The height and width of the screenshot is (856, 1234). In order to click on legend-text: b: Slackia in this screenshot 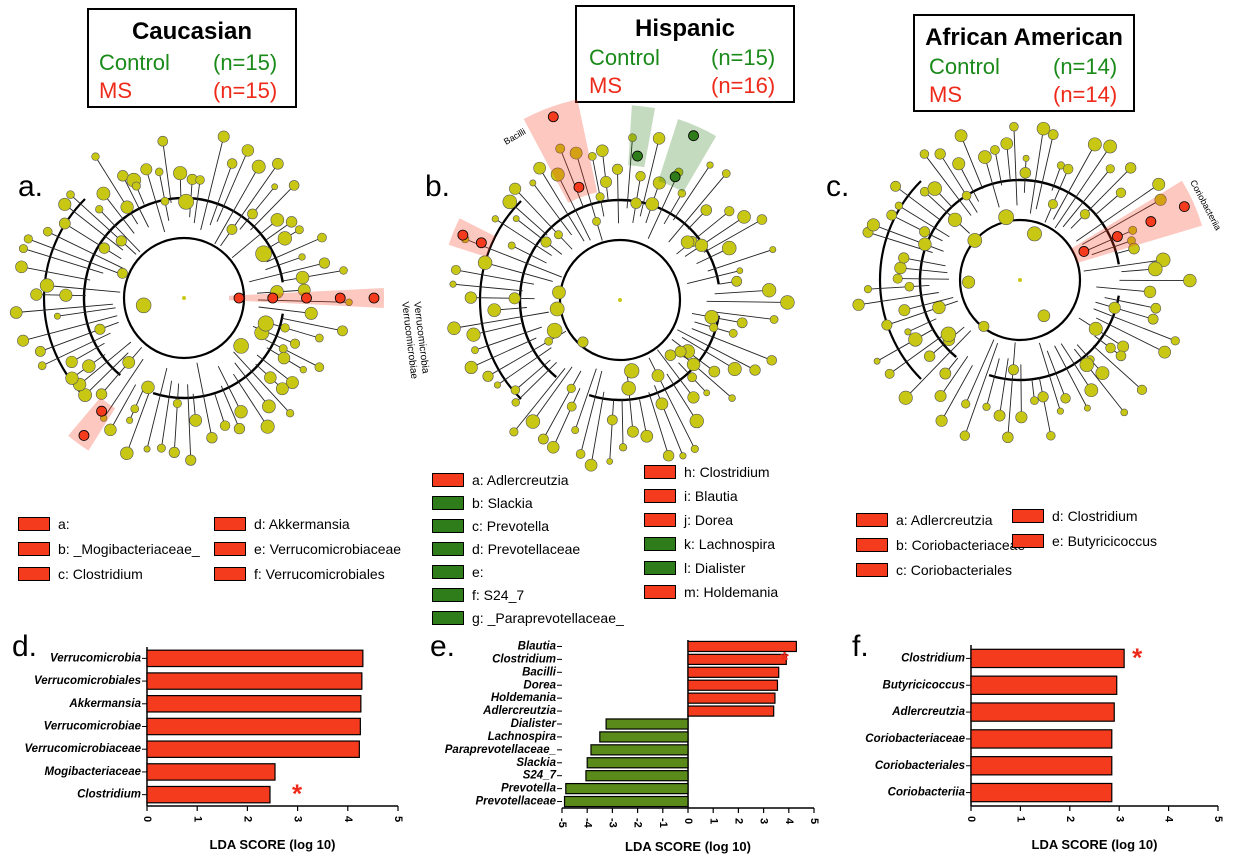, I will do `click(502, 503)`.